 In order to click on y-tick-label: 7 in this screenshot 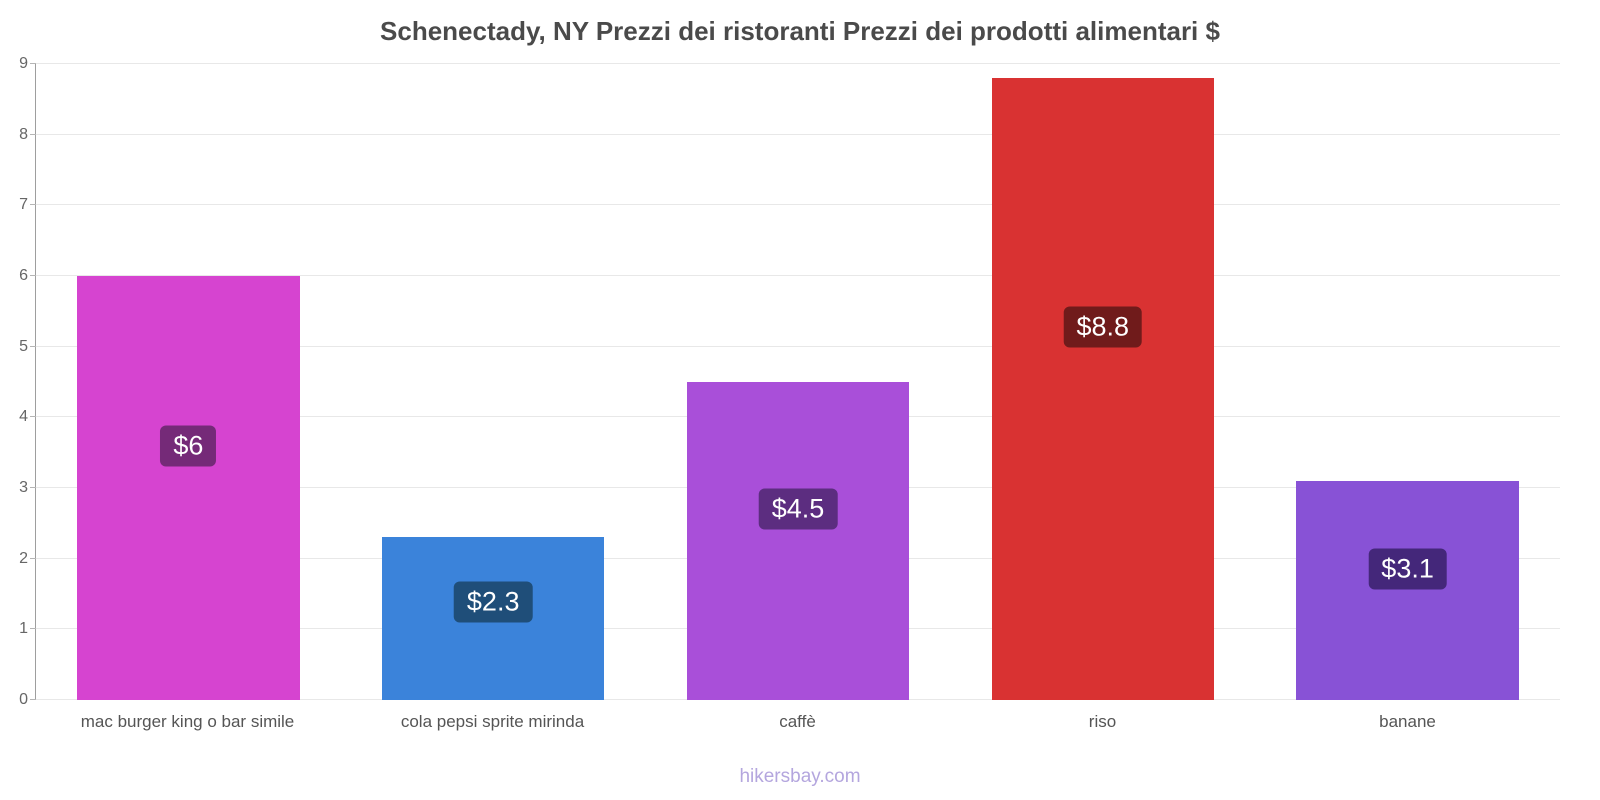, I will do `click(23, 205)`.